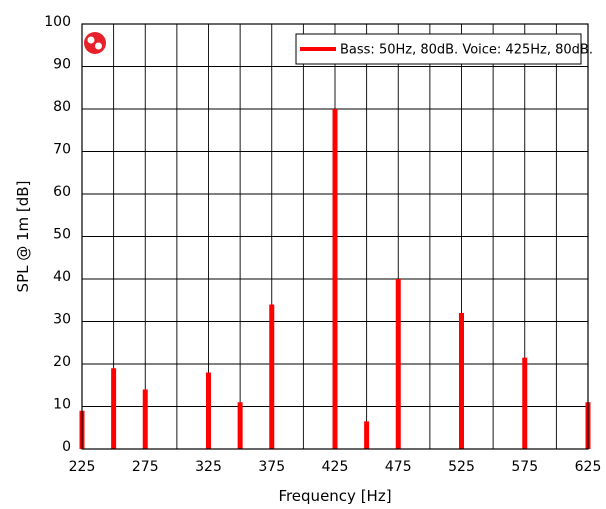  I want to click on x-tick-label: 625, so click(588, 467).